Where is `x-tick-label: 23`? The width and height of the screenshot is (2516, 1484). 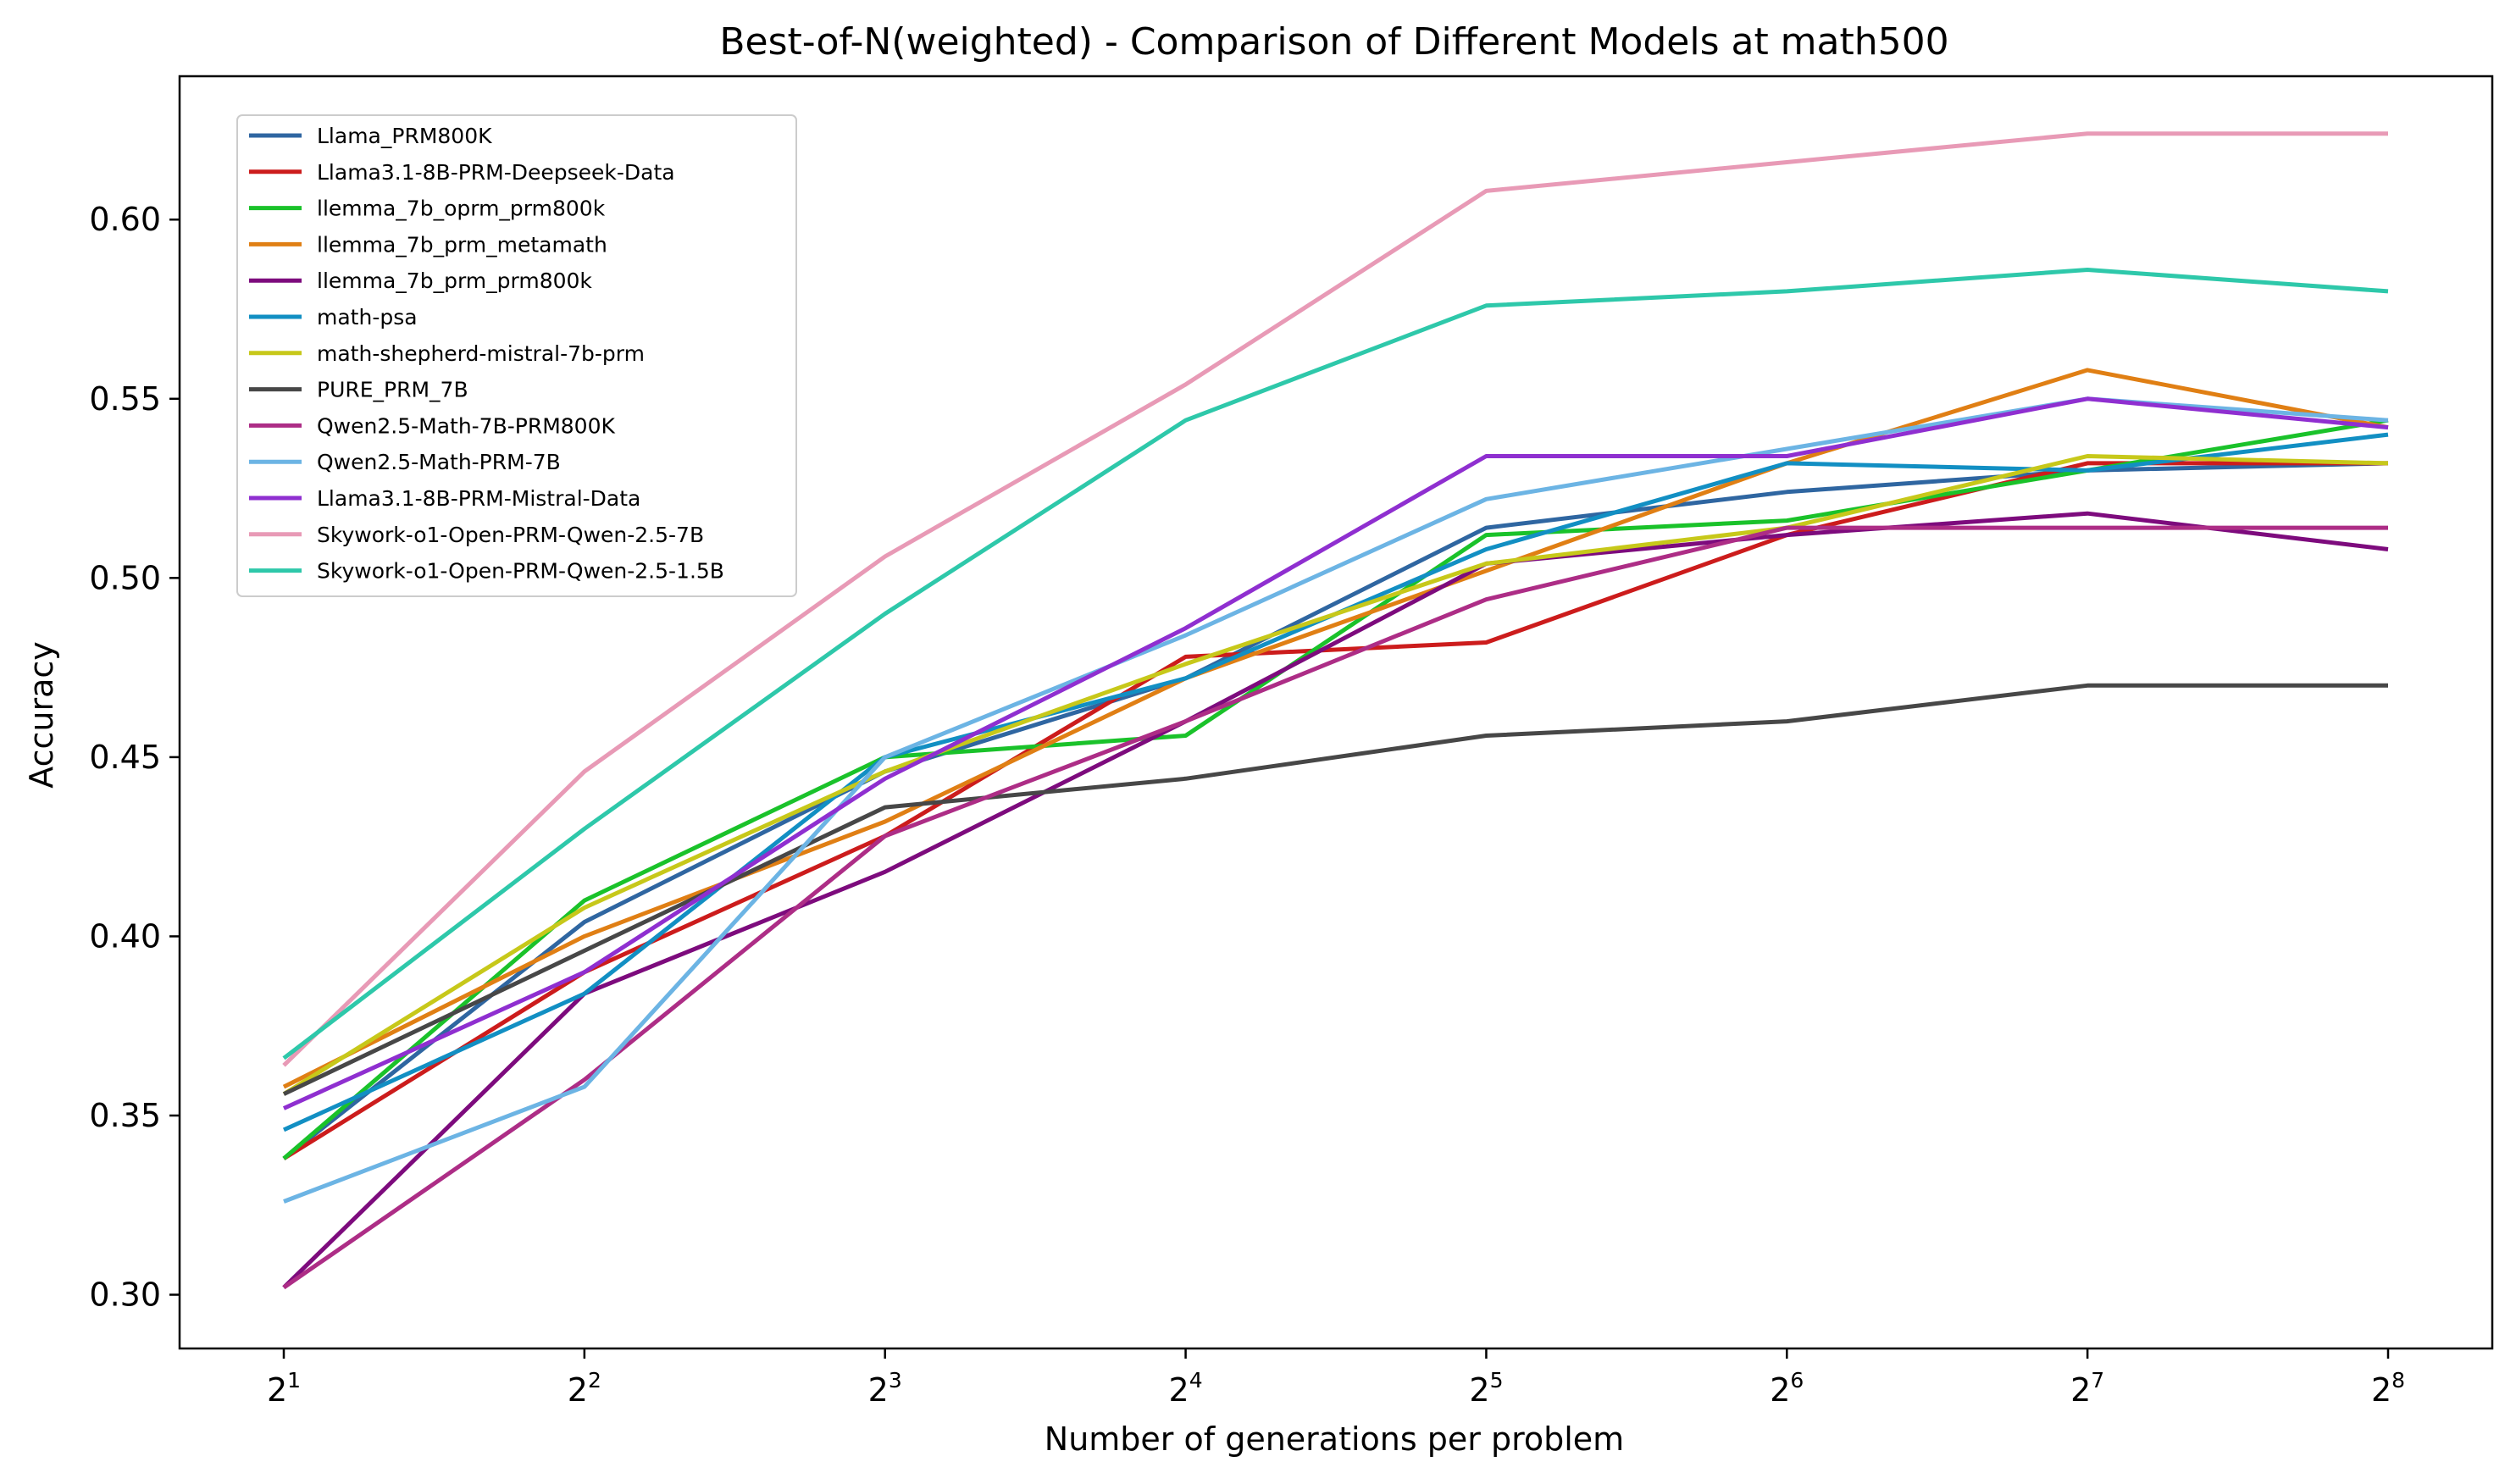 x-tick-label: 23 is located at coordinates (885, 1388).